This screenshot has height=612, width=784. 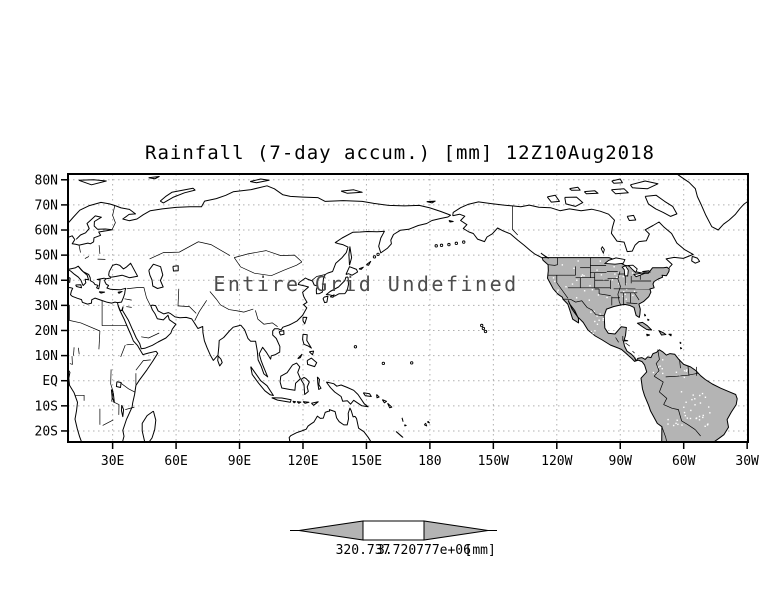 I want to click on shaded-region, so click(x=645, y=315).